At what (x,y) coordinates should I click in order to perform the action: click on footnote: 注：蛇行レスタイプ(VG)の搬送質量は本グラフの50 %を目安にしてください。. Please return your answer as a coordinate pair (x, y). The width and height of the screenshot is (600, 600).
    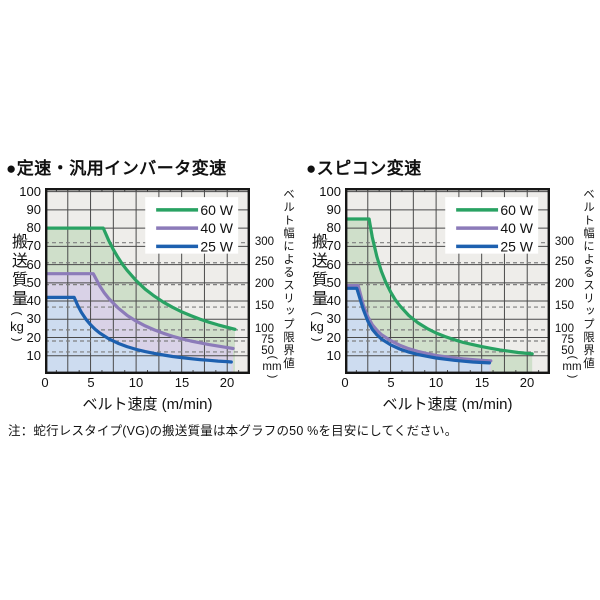
    Looking at the image, I should click on (233, 431).